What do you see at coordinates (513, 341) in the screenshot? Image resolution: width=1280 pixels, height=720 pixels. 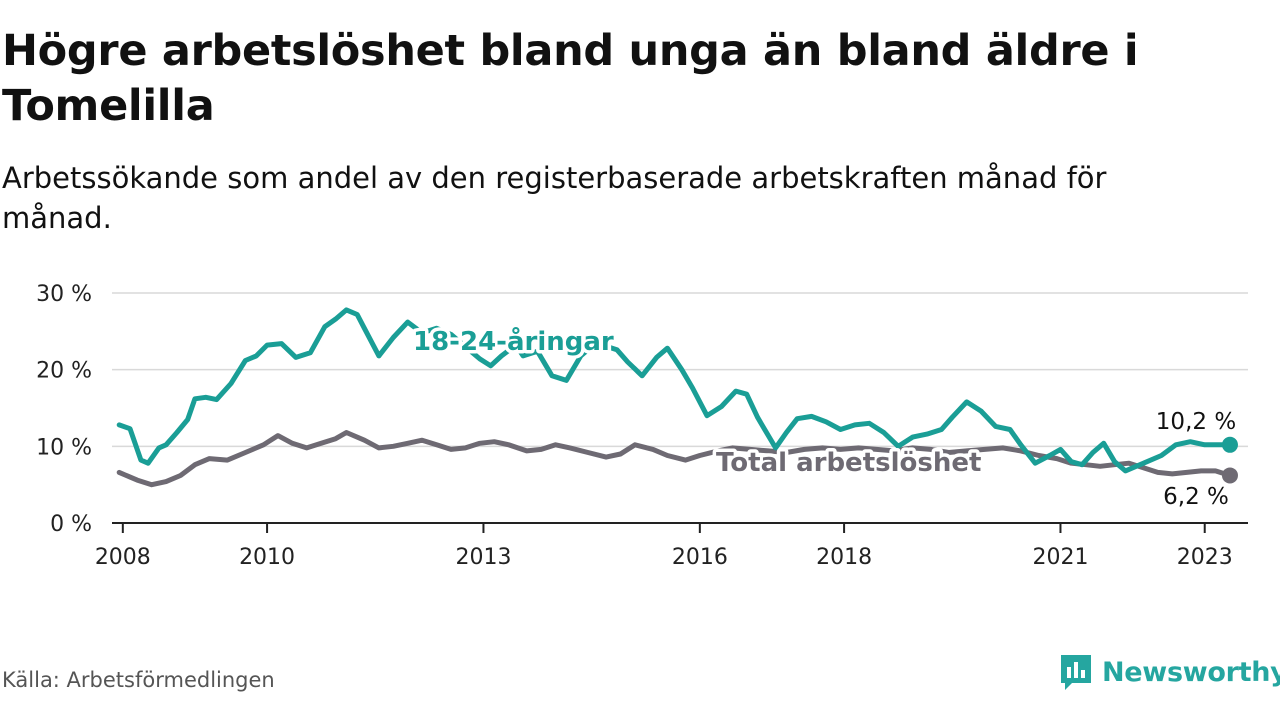 I see `series-label-youth: 18-24-åringar` at bounding box center [513, 341].